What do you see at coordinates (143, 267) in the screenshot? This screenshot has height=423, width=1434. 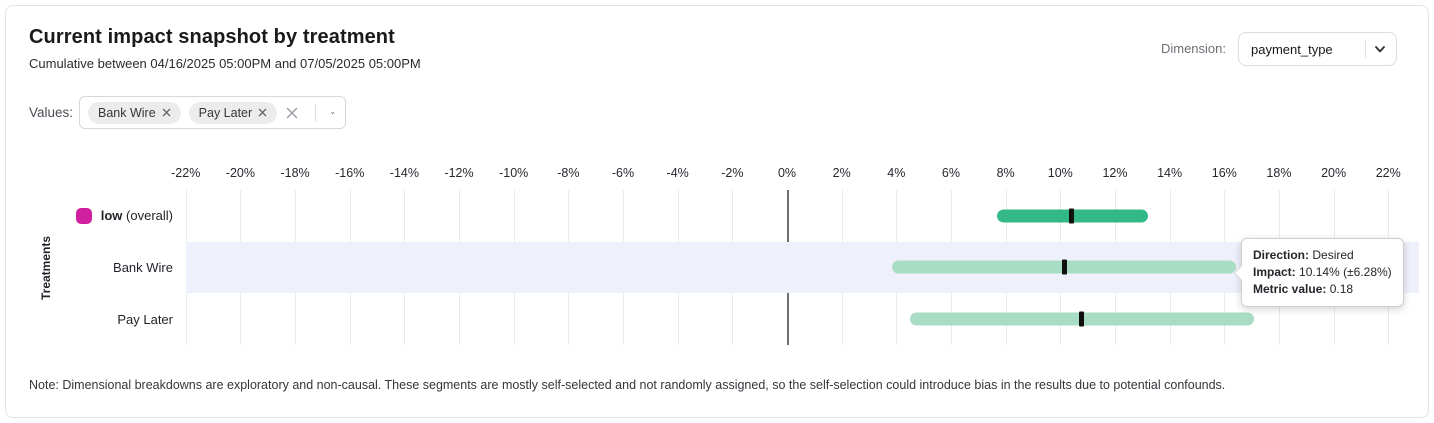 I see `row-label-text: Bank Wire` at bounding box center [143, 267].